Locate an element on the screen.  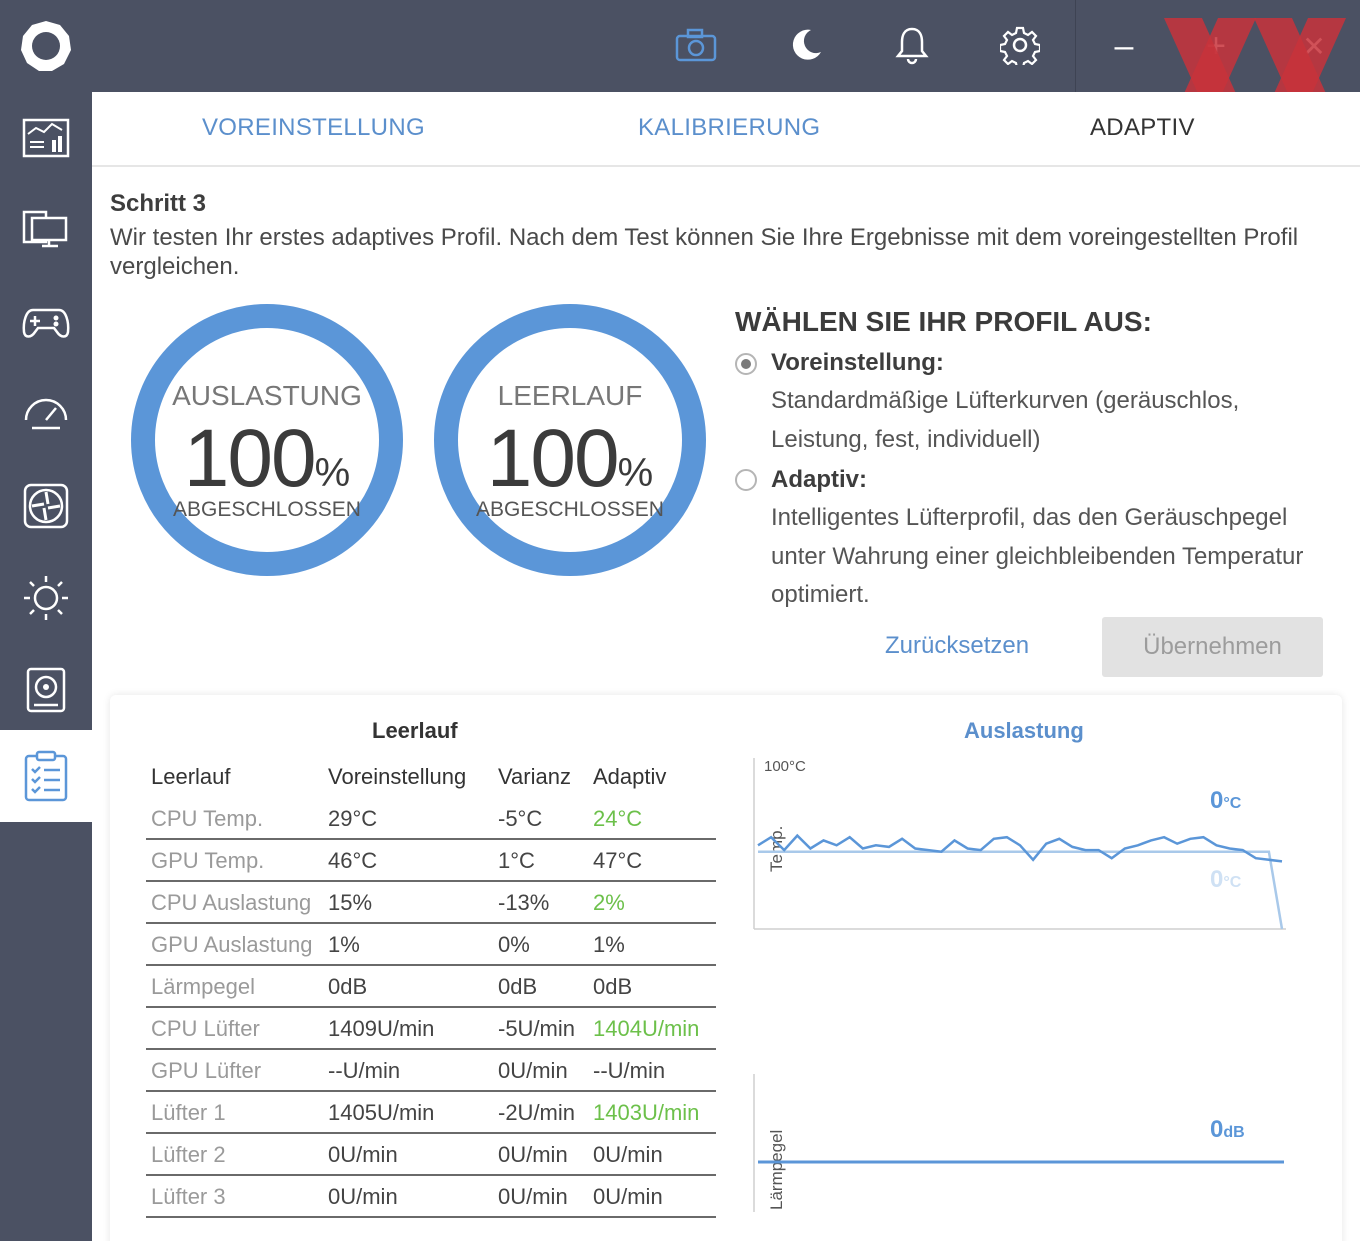
table-row: GPU Lüfter --U/min 0U/min --U/min is located at coordinates (431, 1071).